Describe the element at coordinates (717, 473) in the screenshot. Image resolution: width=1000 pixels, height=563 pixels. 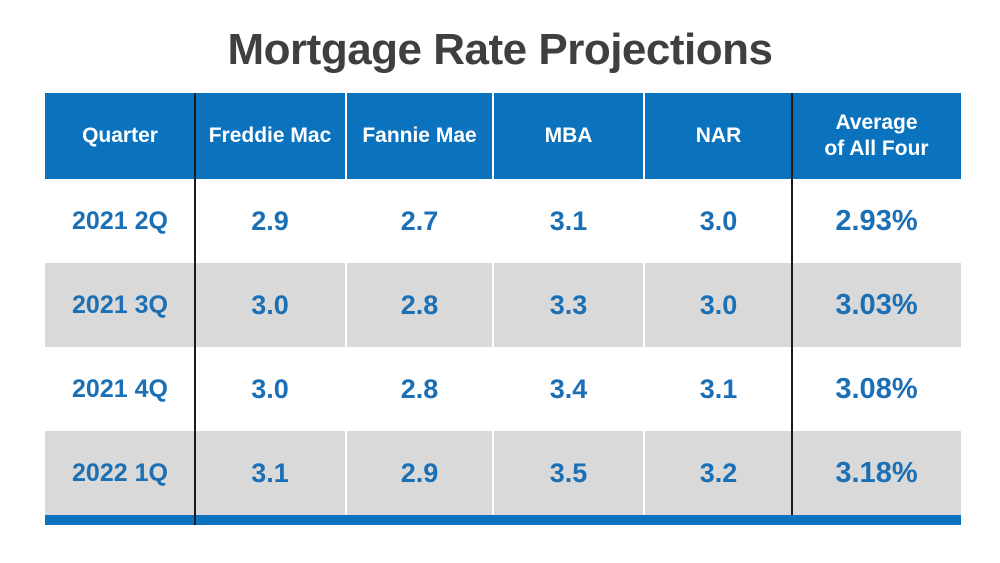
I see `cell-nar: 3.2` at that location.